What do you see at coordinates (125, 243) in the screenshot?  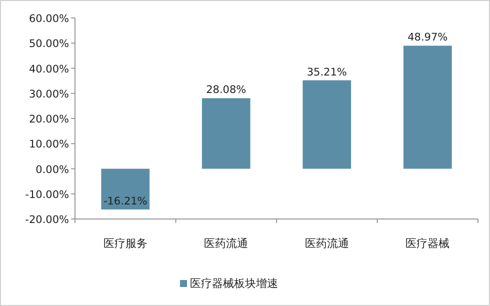 I see `x-tick-label: 医疗服务` at bounding box center [125, 243].